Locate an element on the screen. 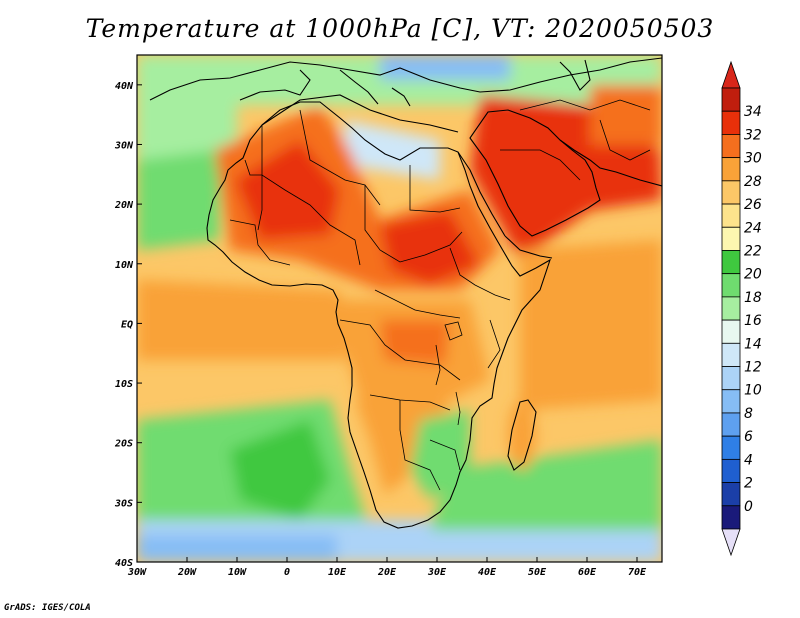 The height and width of the screenshot is (618, 800). north-africa-coast-cool is located at coordinates (392, 150).